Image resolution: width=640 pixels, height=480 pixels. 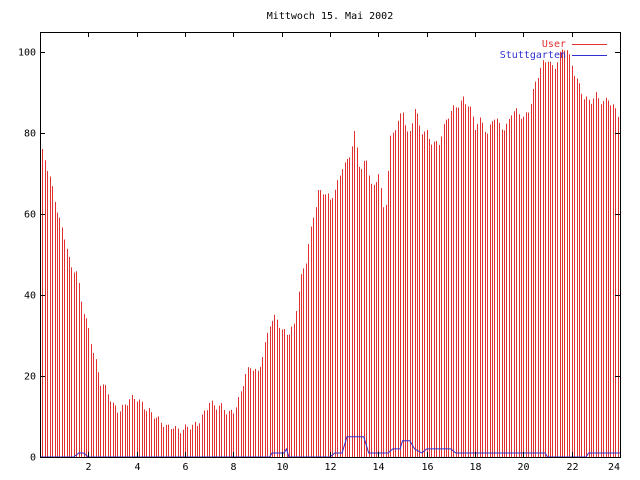 I want to click on x-tick-label: 10, so click(x=282, y=467).